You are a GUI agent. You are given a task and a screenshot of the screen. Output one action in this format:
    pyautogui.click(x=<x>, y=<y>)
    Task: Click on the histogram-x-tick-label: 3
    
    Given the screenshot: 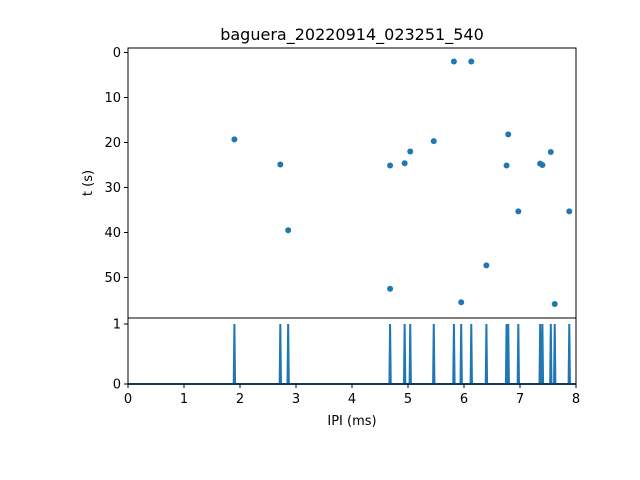 What is the action you would take?
    pyautogui.click(x=296, y=399)
    